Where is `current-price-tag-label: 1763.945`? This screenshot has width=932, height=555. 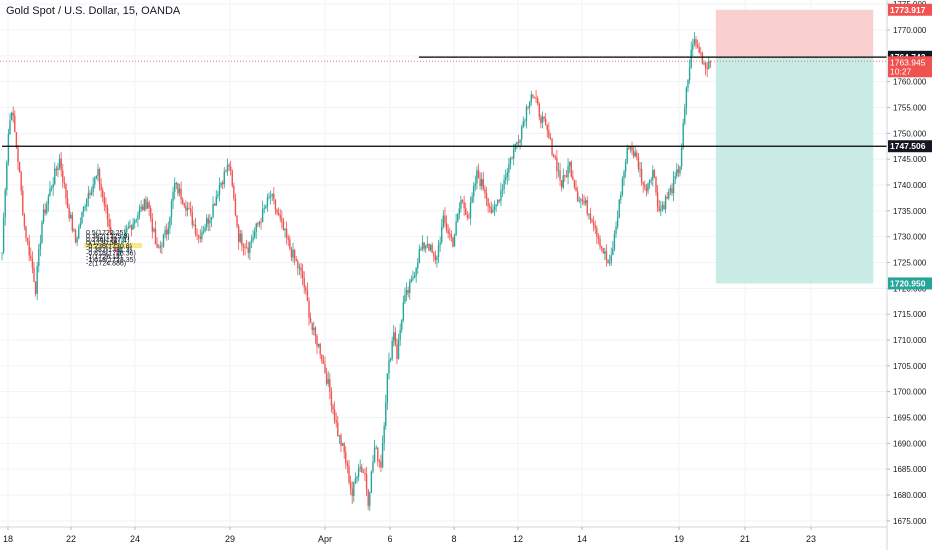
current-price-tag-label: 1763.945 is located at coordinates (908, 62).